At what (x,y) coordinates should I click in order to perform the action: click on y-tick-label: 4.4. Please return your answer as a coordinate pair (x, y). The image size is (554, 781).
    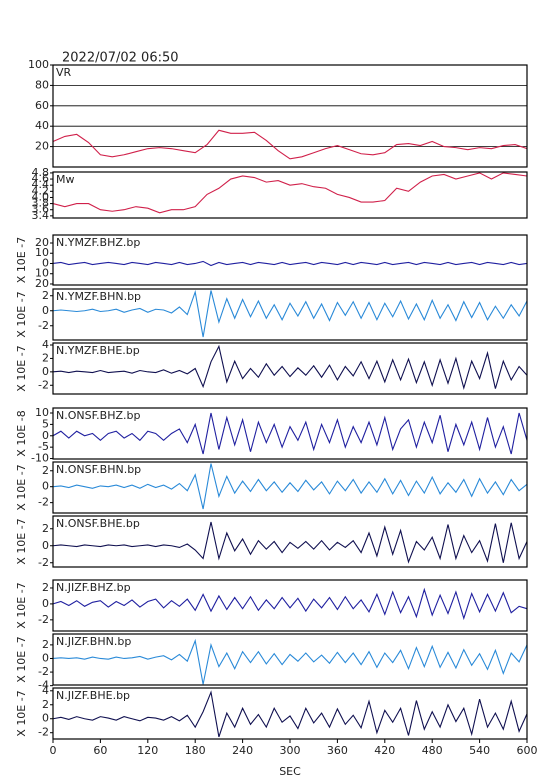
    Looking at the image, I should click on (41, 184).